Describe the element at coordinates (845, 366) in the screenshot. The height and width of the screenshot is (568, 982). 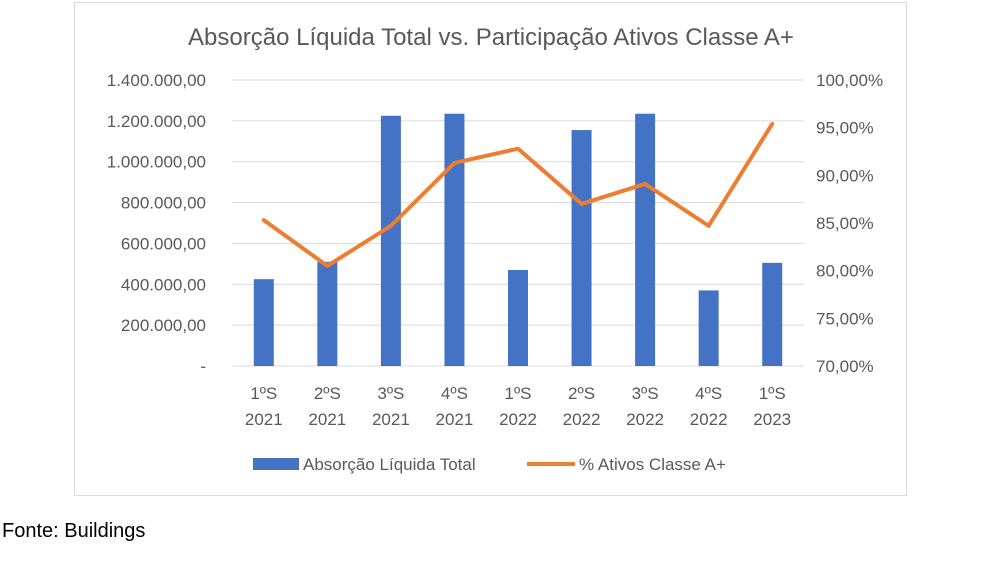
I see `right-tick-label: 70,00%` at that location.